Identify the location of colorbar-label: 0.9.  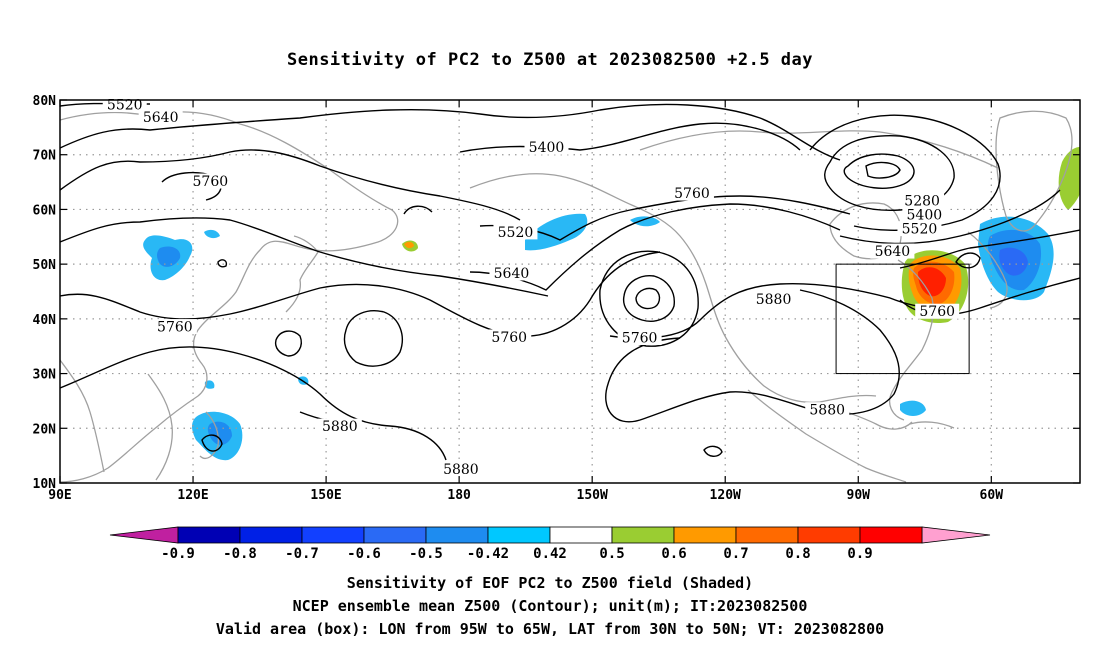
(859, 554).